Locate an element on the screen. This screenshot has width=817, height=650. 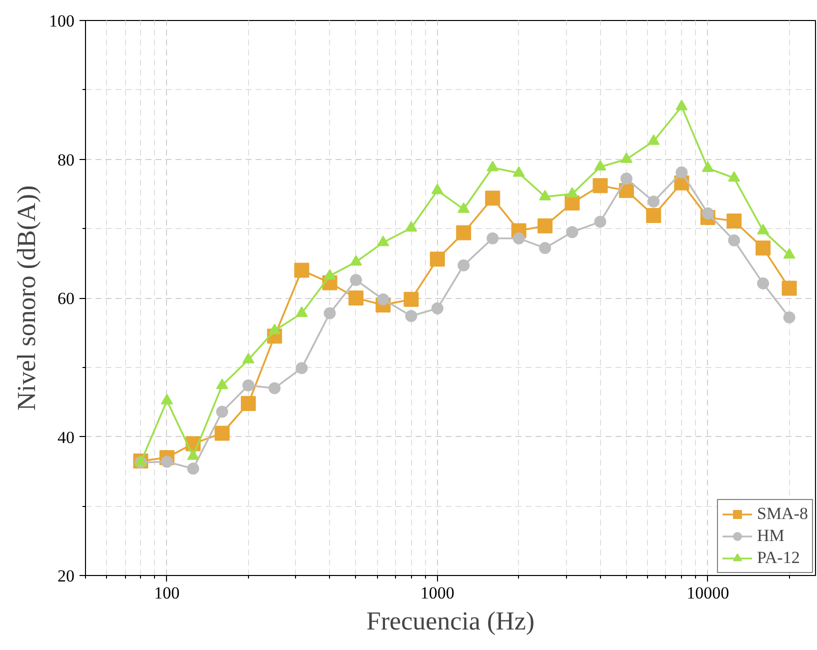
legend-label: HM is located at coordinates (770, 536).